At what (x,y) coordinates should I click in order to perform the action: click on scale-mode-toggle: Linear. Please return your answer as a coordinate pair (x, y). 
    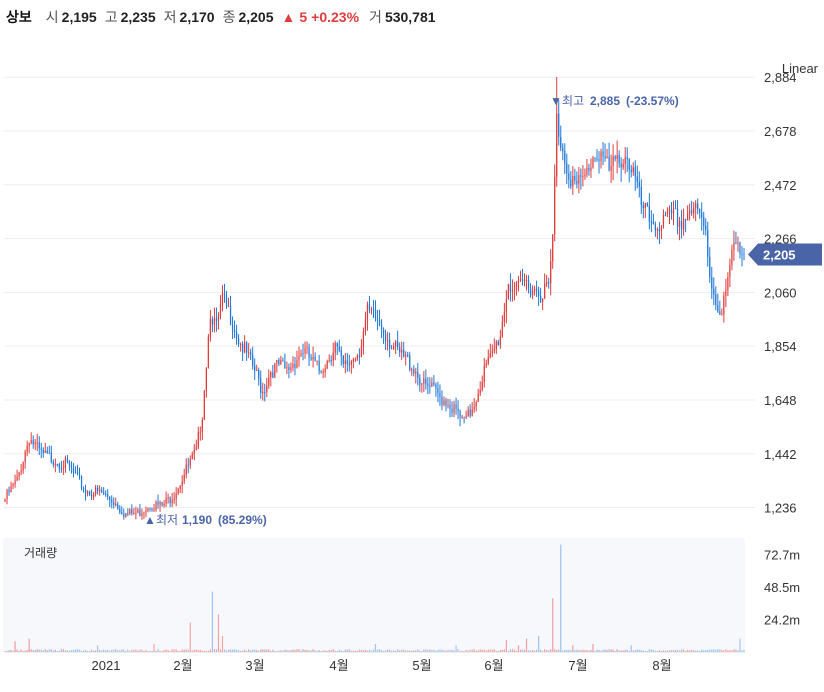
    Looking at the image, I should click on (799, 68).